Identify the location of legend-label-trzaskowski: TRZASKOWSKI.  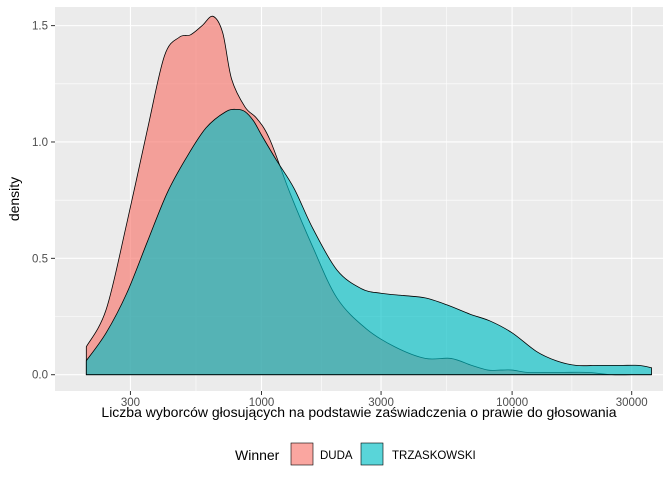
(434, 456).